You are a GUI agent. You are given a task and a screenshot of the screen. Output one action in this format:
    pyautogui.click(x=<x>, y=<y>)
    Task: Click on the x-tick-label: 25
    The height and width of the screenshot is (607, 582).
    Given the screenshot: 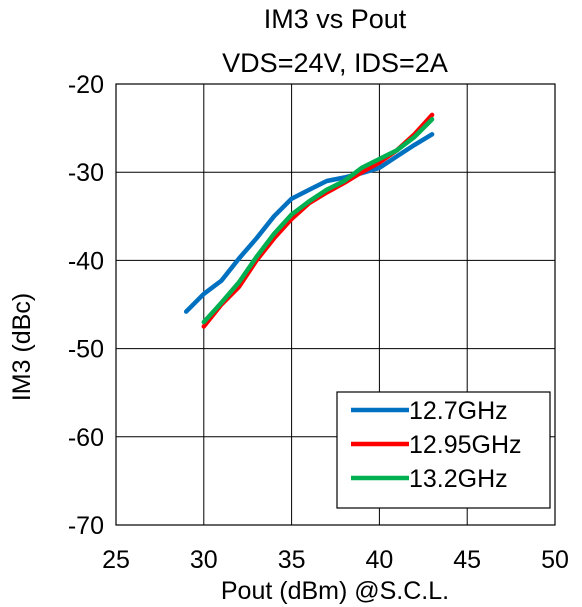 What is the action you would take?
    pyautogui.click(x=116, y=560)
    